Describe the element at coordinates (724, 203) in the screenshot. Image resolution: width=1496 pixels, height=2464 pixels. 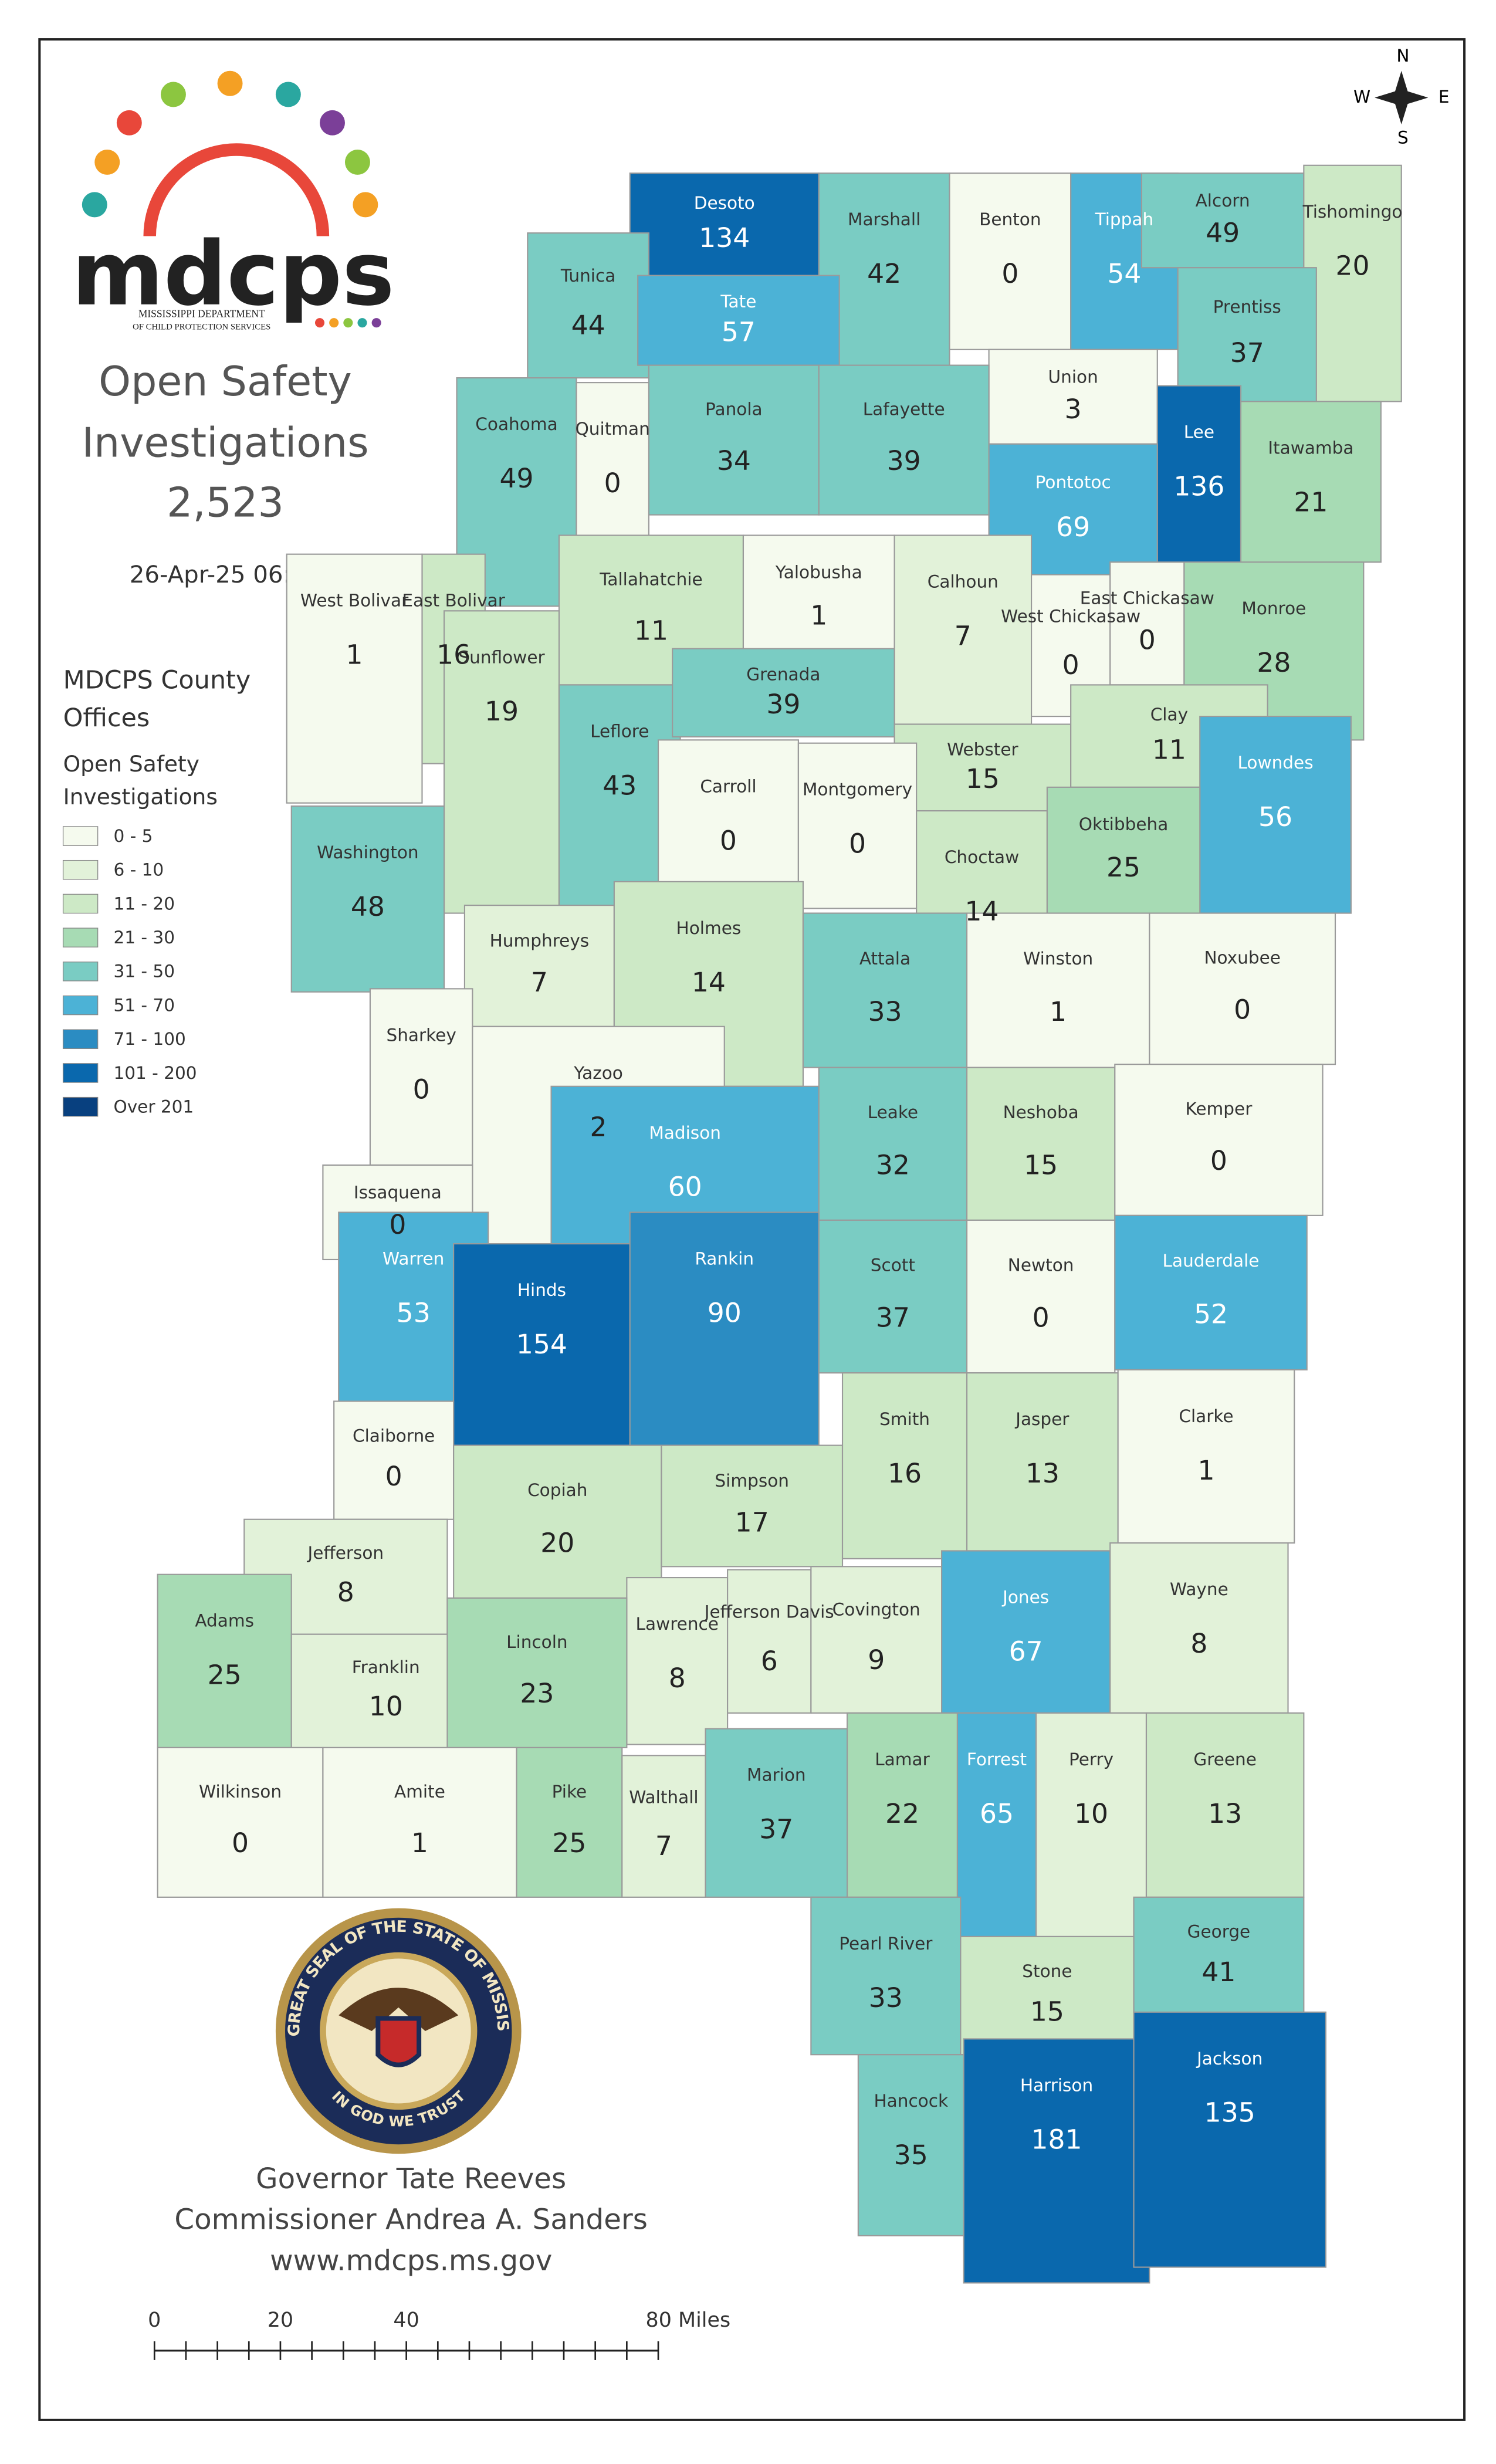
I see `county-name: Desoto` at that location.